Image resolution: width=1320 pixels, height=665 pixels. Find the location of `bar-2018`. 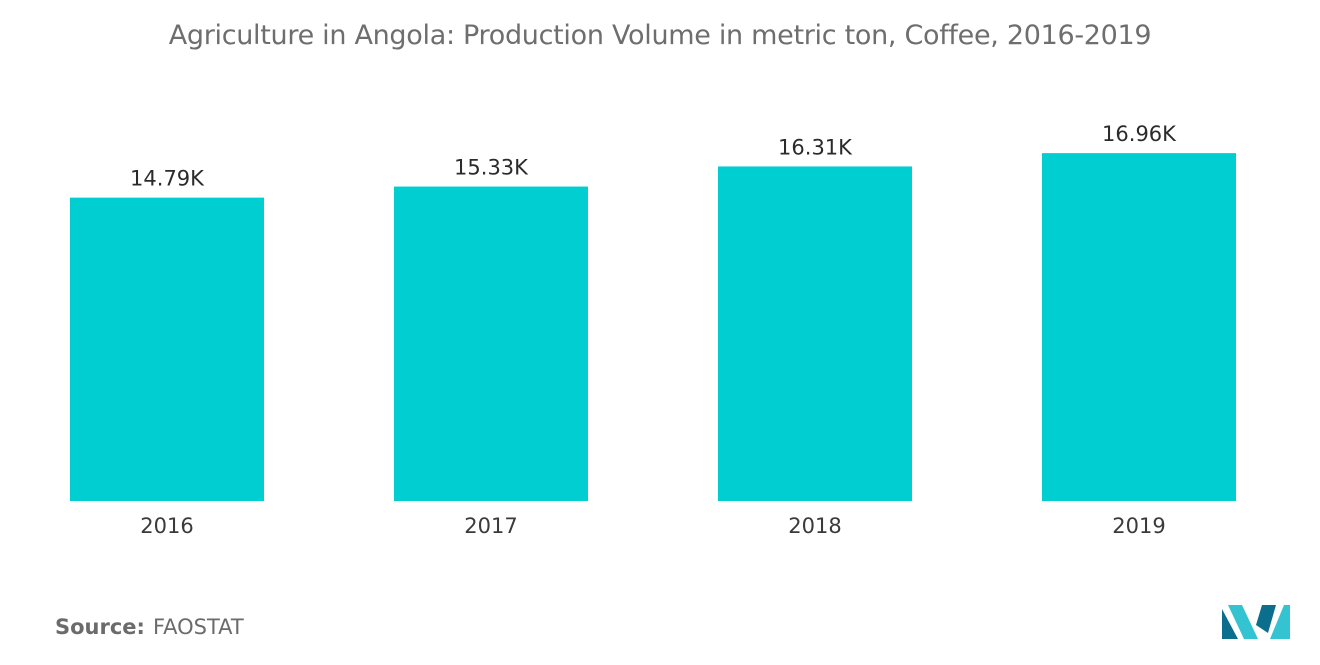

bar-2018 is located at coordinates (815, 333).